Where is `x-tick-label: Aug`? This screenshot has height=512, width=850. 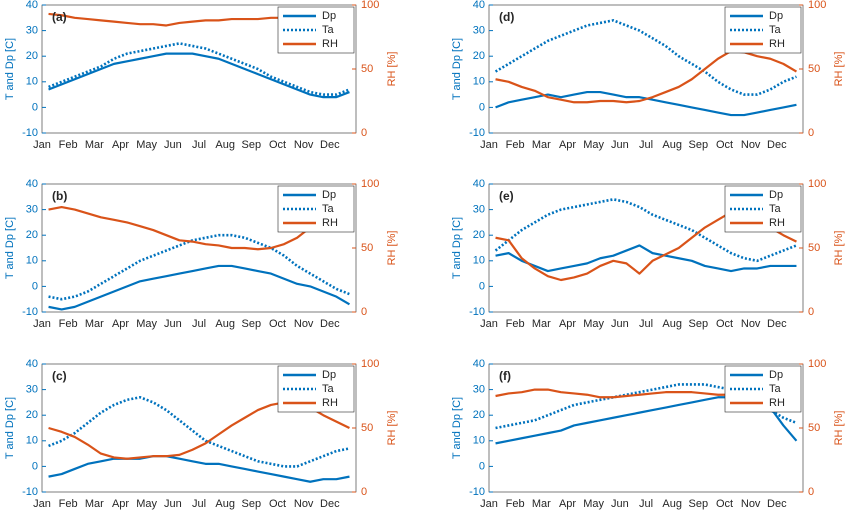 x-tick-label: Aug is located at coordinates (672, 145).